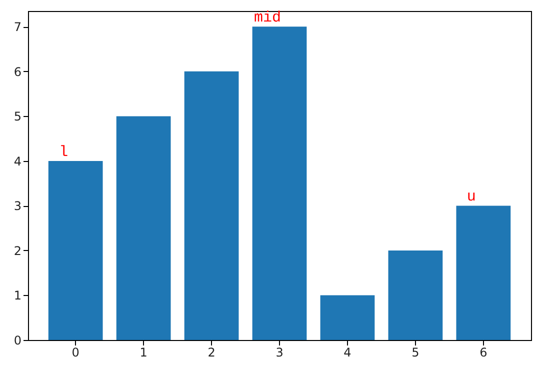 Image resolution: width=545 pixels, height=374 pixels. I want to click on y-tick-label: 3, so click(18, 206).